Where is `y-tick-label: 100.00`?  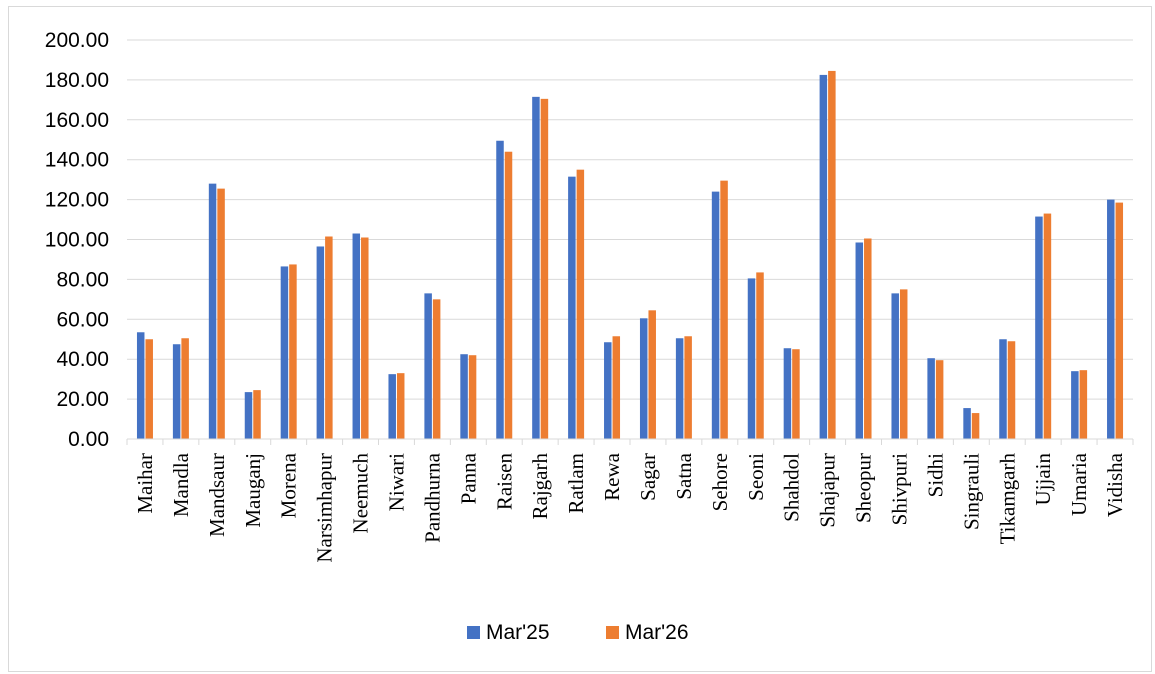
y-tick-label: 100.00 is located at coordinates (77, 240).